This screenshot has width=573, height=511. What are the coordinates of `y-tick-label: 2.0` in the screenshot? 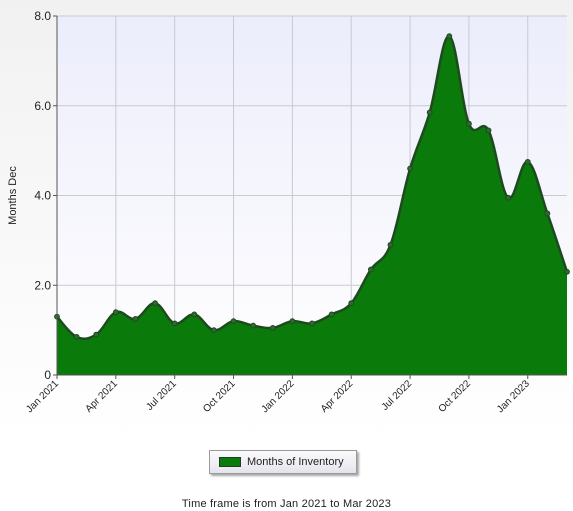 It's located at (42, 285).